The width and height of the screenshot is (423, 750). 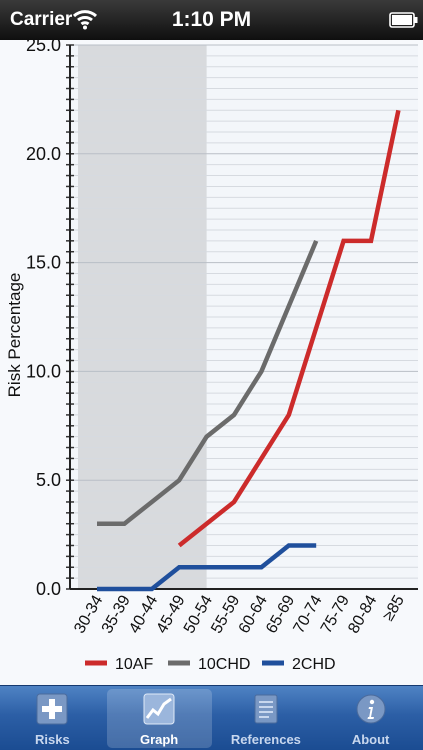 I want to click on y-tick-label: 25.0, so click(x=43, y=47).